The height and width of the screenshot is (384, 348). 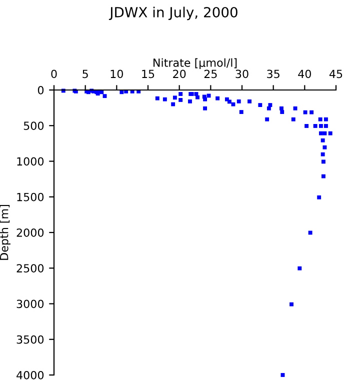 What do you see at coordinates (85, 74) in the screenshot?
I see `x-tick-label: 5` at bounding box center [85, 74].